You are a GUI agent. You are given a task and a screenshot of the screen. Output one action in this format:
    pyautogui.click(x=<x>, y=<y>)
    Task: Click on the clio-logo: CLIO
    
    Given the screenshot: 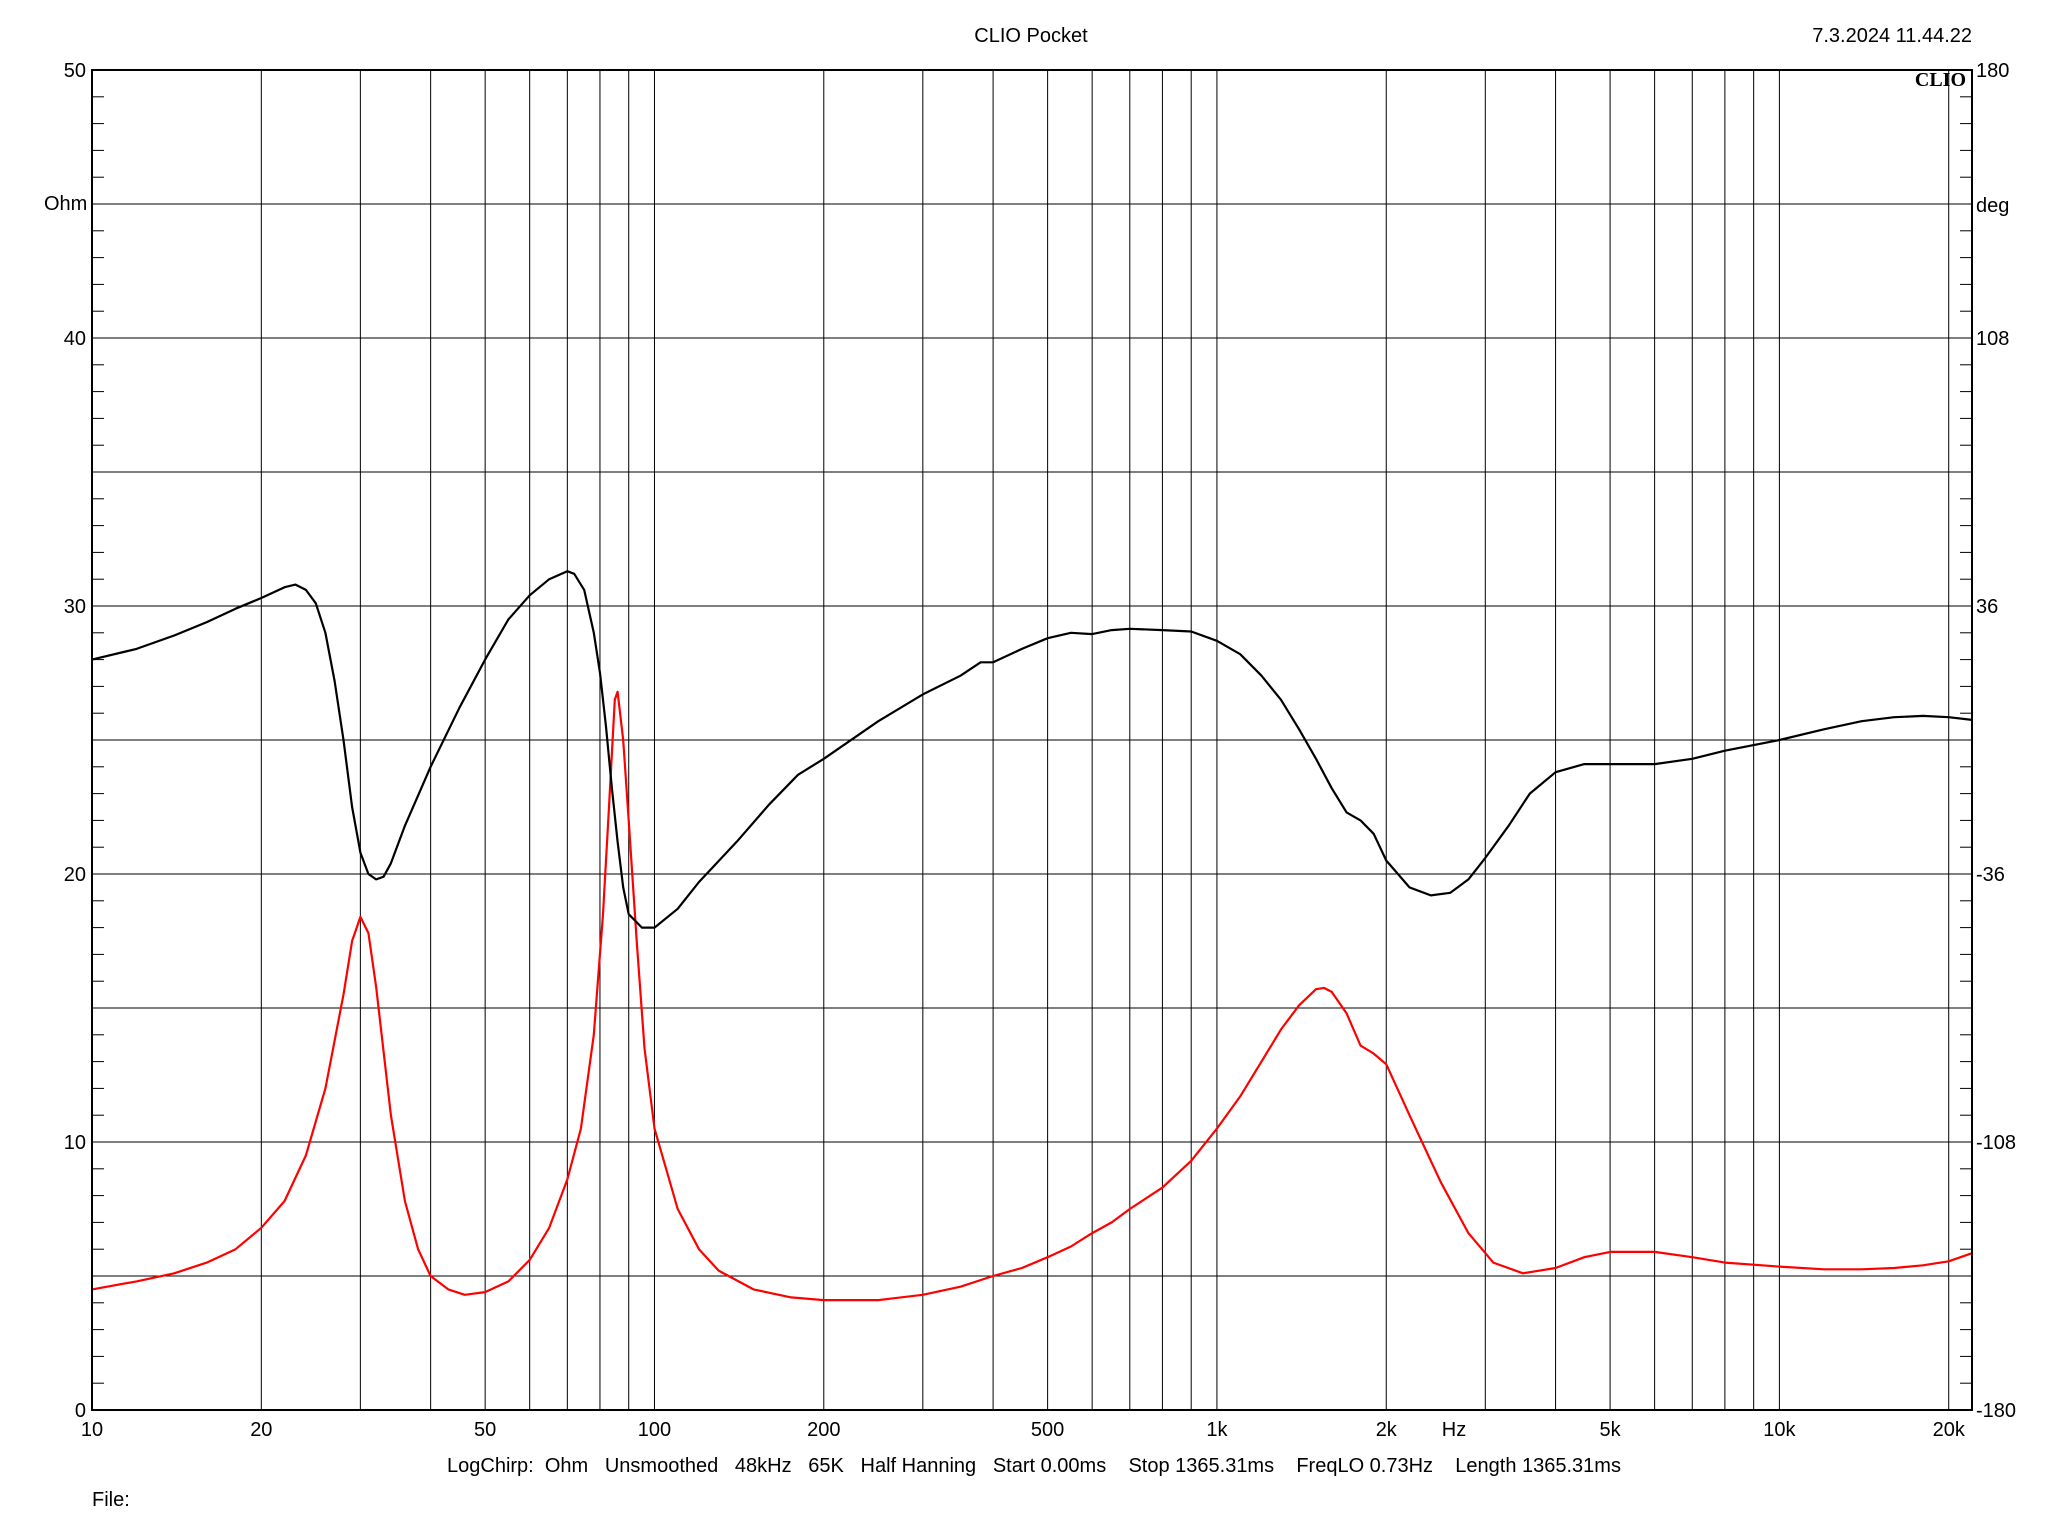 What is the action you would take?
    pyautogui.click(x=1940, y=80)
    